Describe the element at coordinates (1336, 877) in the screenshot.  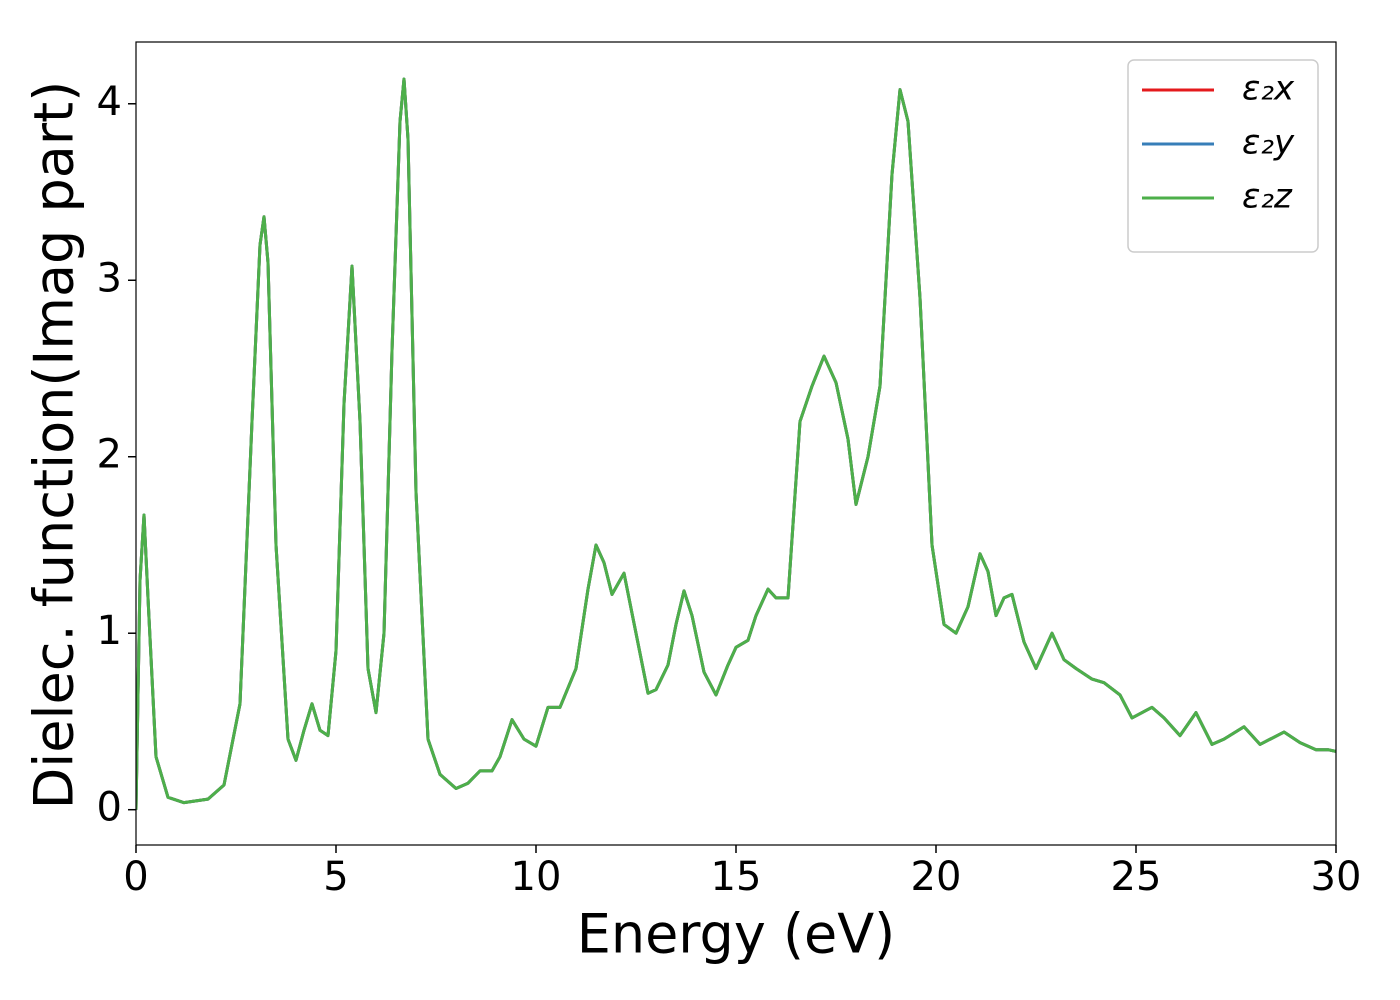
I see `x-tick-label: 30` at that location.